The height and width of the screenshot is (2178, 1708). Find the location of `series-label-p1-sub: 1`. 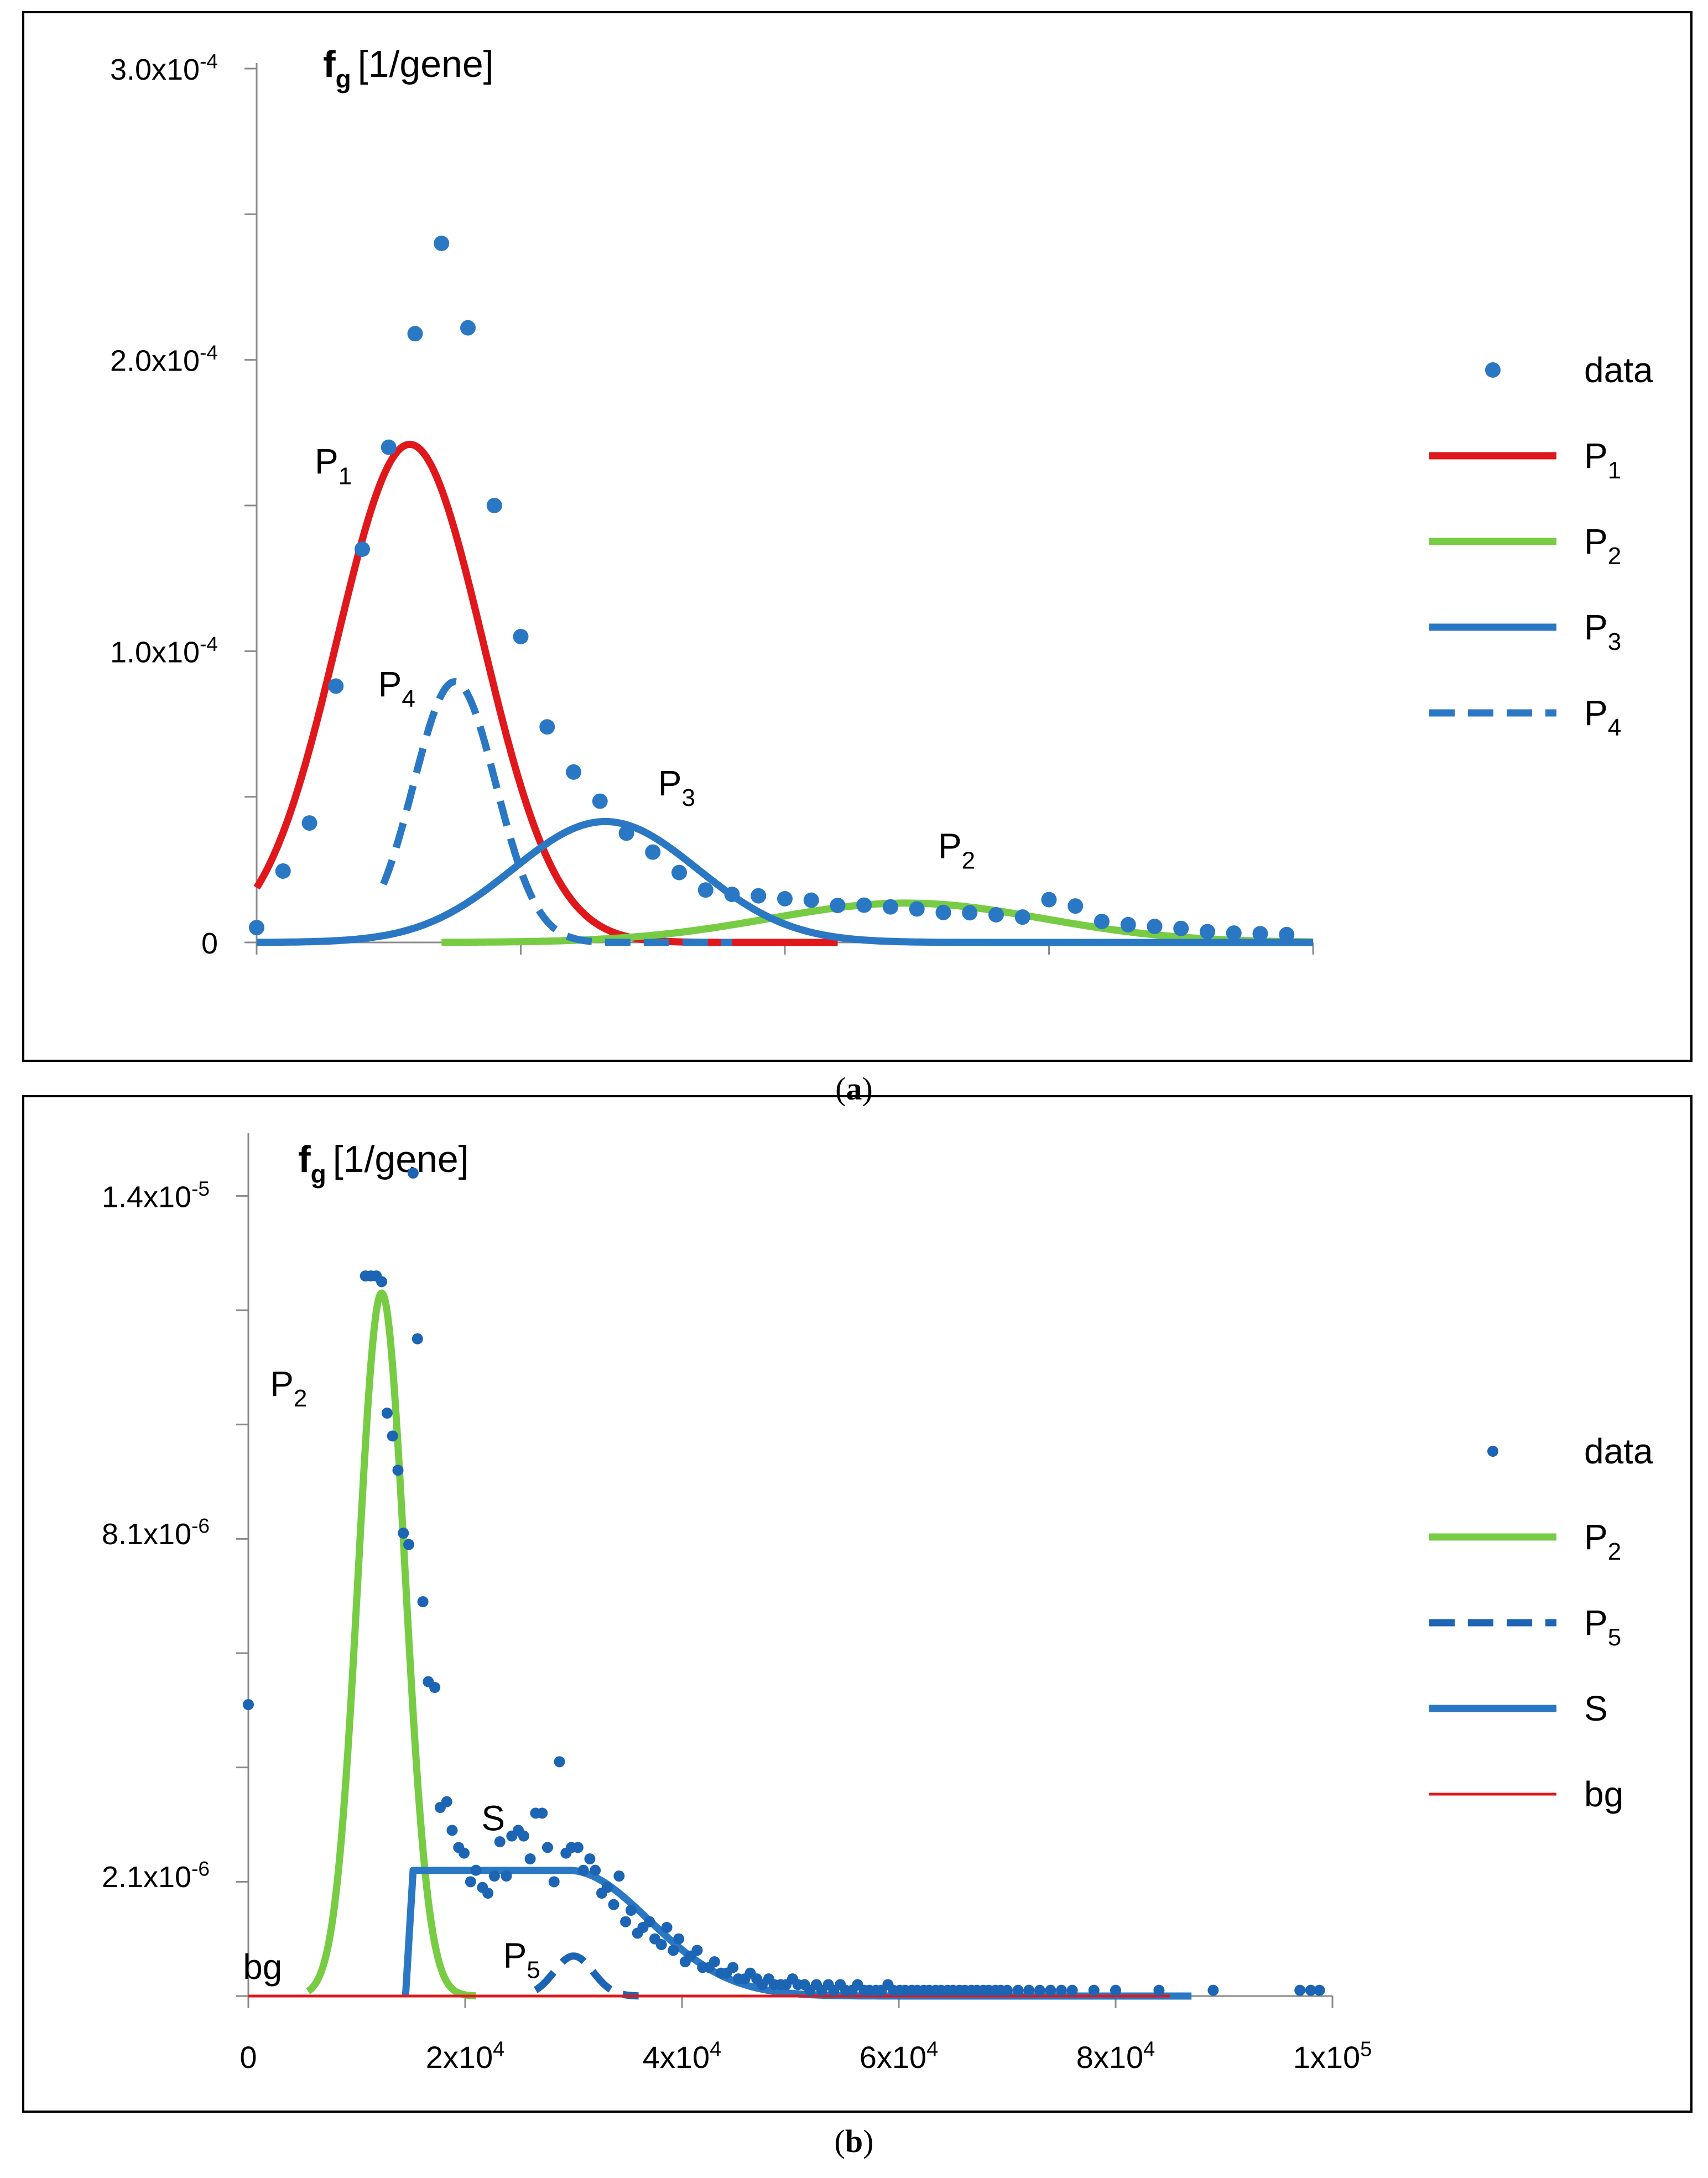

series-label-p1-sub: 1 is located at coordinates (345, 475).